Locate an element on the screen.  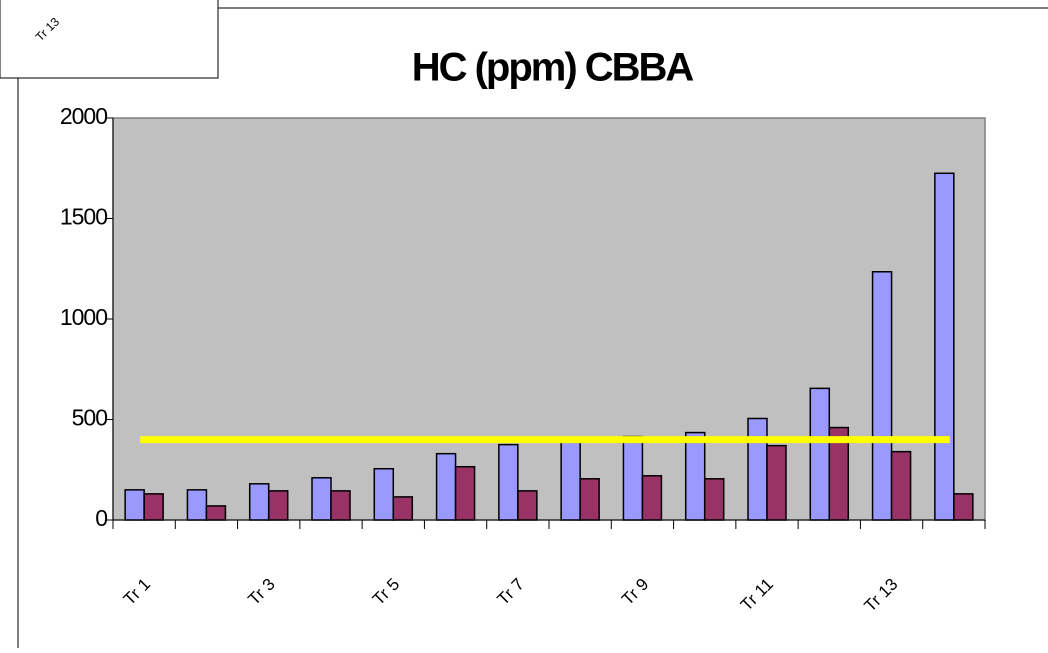
y-tick-label: 500 is located at coordinates (90, 418).